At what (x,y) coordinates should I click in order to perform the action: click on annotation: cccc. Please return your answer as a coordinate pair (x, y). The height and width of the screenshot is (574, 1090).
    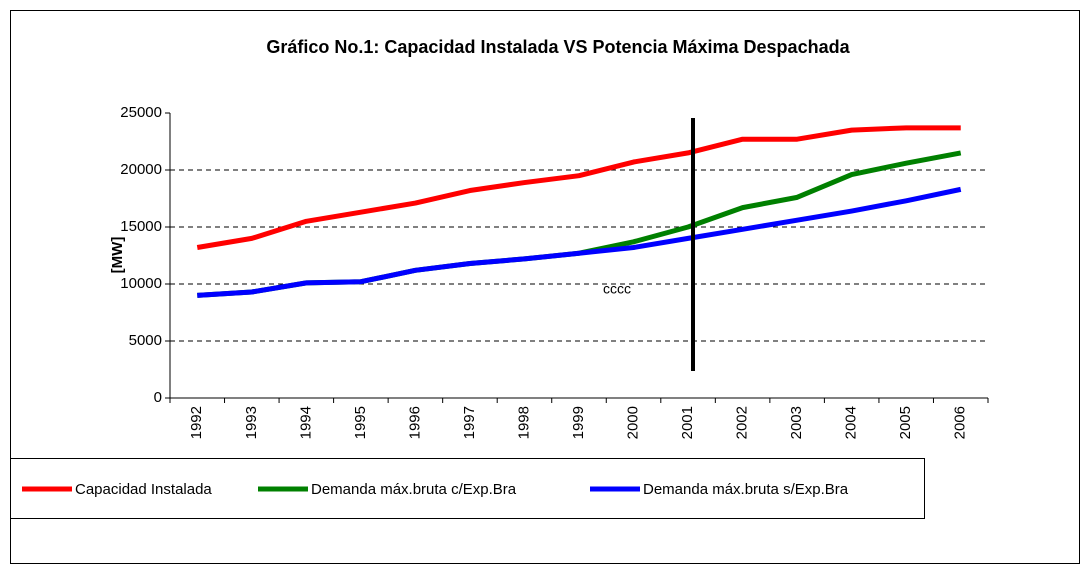
    Looking at the image, I should click on (617, 289).